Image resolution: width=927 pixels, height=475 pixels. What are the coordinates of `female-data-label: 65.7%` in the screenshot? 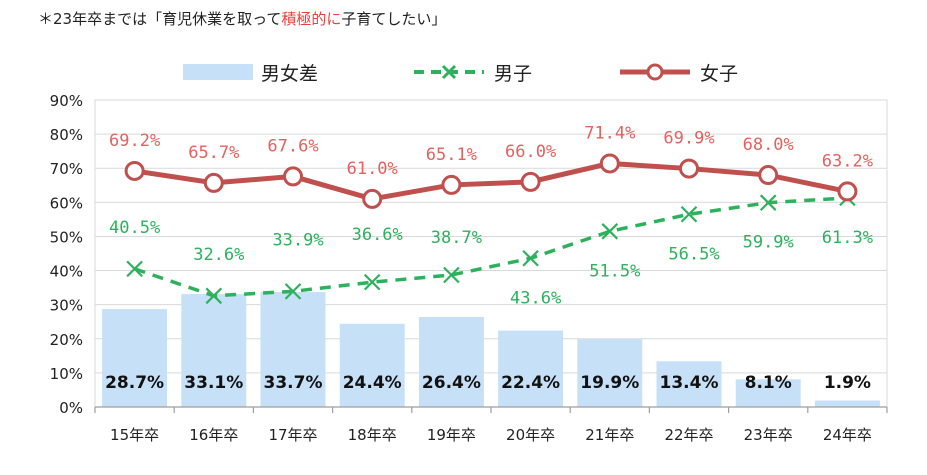 It's located at (213, 153).